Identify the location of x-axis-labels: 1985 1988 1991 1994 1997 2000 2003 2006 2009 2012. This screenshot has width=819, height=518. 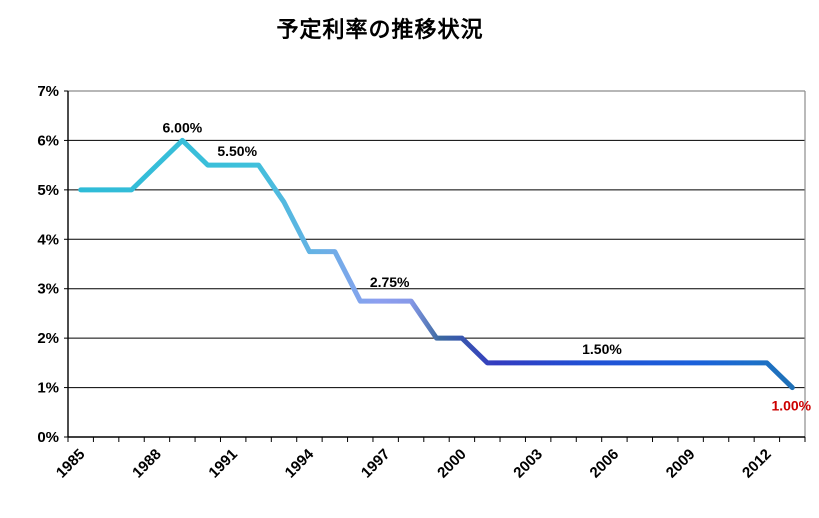
(414, 463).